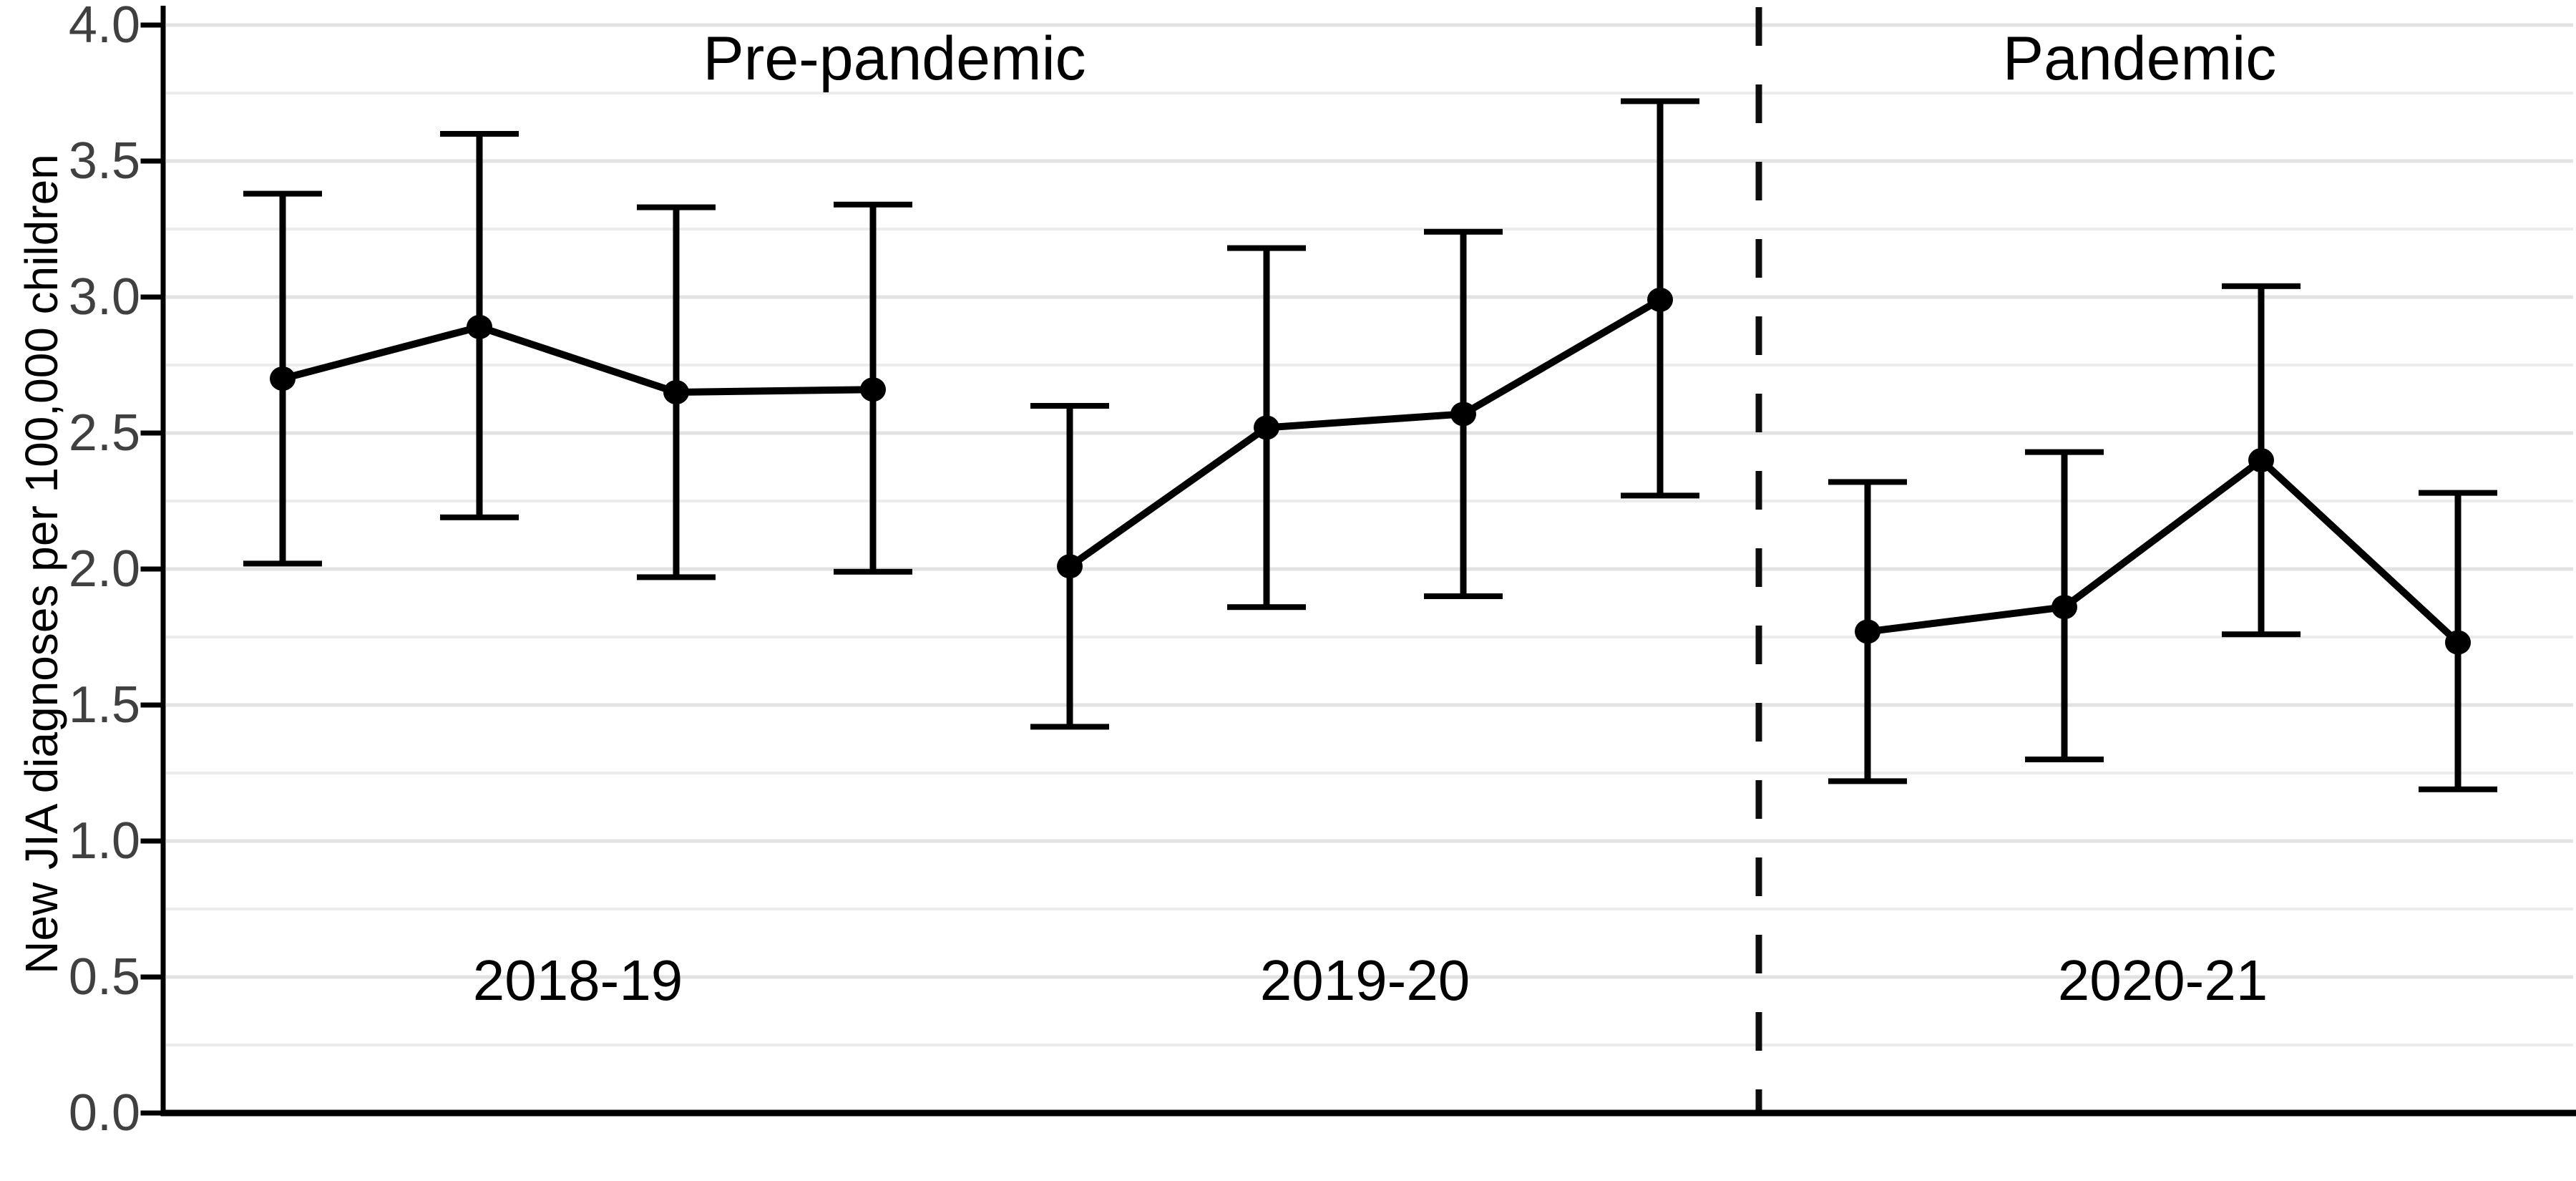 This screenshot has width=2576, height=1181. Describe the element at coordinates (2139, 58) in the screenshot. I see `period-label-1: Pandemic` at that location.